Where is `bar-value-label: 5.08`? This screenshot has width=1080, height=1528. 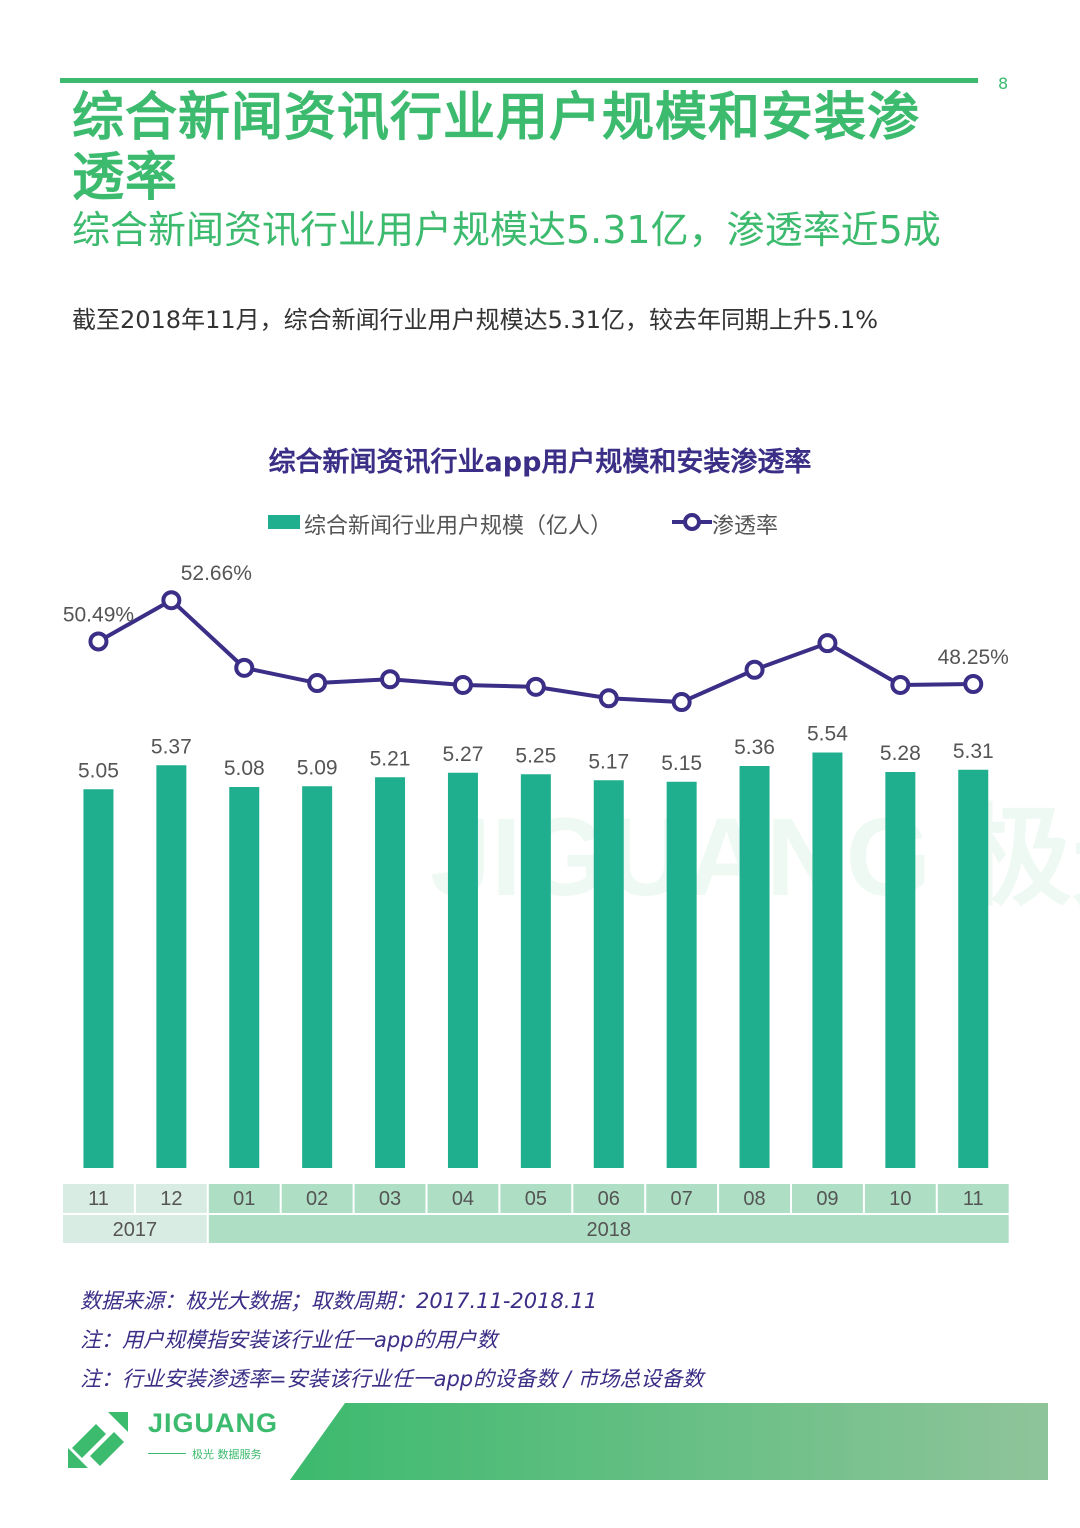 bar-value-label: 5.08 is located at coordinates (244, 768).